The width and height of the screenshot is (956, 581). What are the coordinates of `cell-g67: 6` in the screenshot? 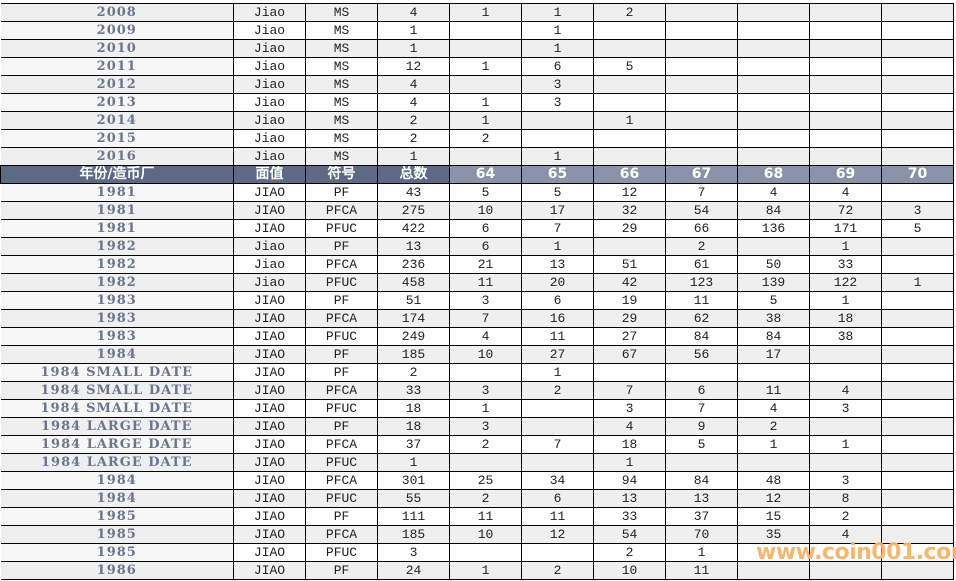 It's located at (701, 390).